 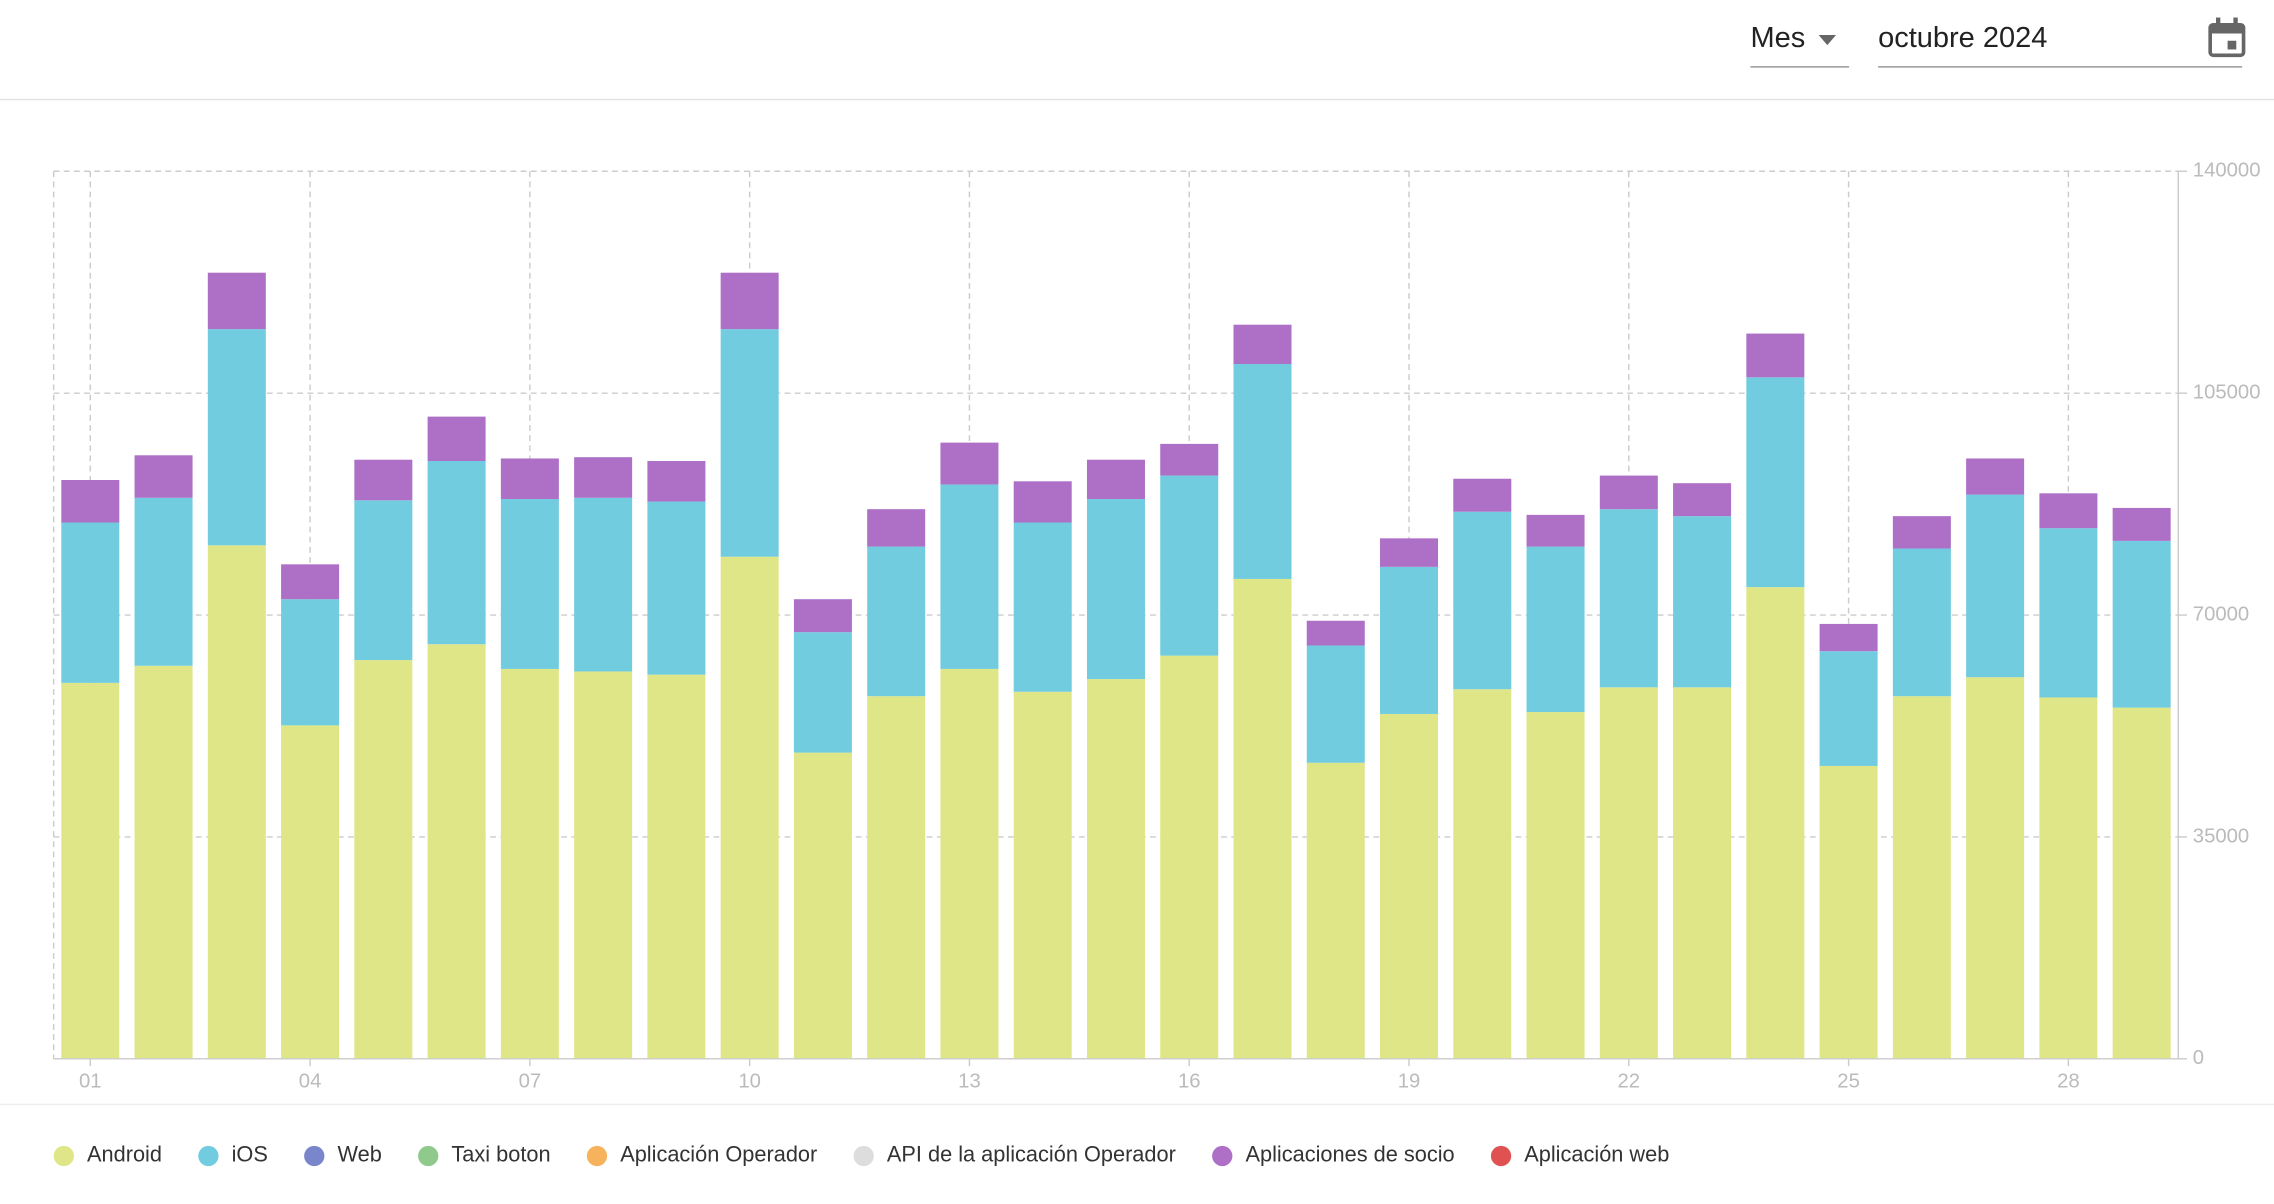 I want to click on legend-item: Web, so click(x=343, y=1154).